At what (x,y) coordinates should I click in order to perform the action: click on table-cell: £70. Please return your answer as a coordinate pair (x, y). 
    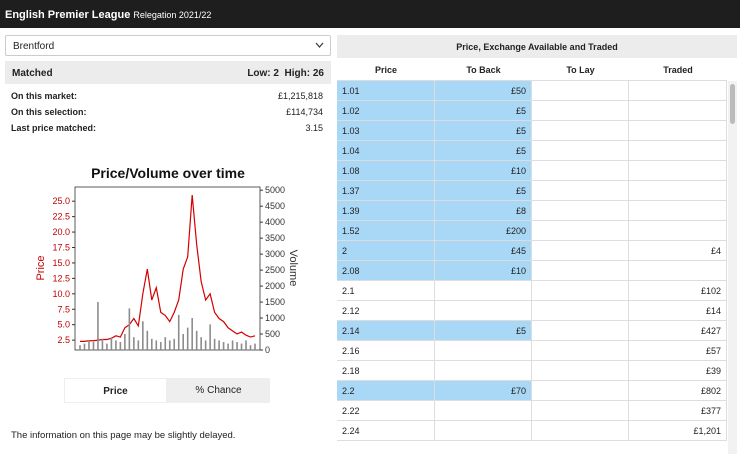
    Looking at the image, I should click on (483, 391).